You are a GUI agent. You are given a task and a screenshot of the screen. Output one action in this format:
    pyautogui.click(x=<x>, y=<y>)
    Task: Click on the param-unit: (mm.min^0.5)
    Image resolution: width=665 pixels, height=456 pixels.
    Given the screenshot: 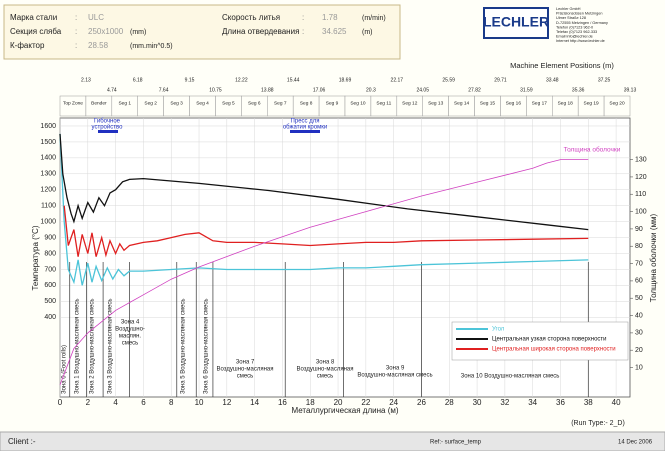 What is the action you would take?
    pyautogui.click(x=151, y=46)
    